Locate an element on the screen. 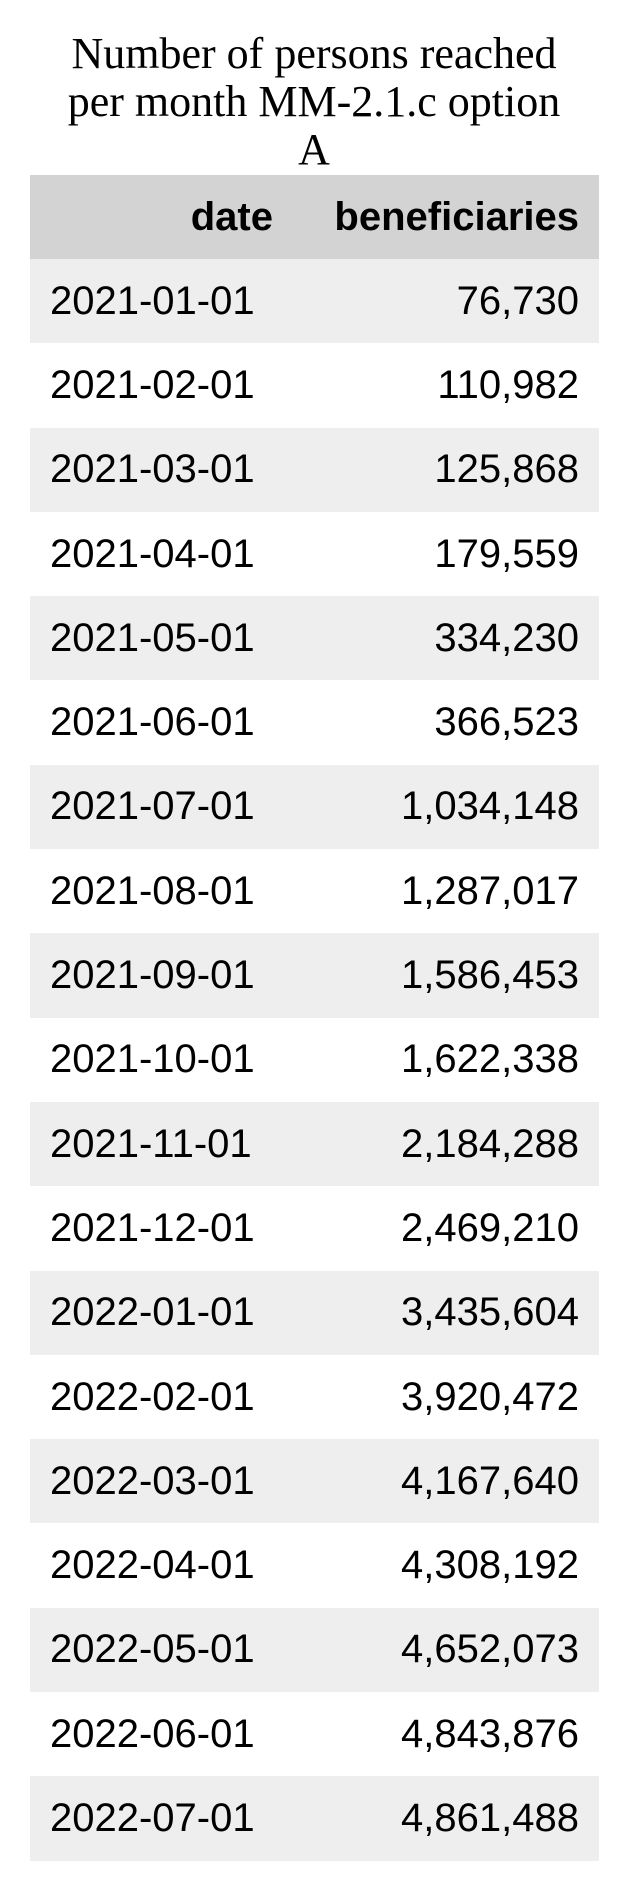 This screenshot has width=628, height=1884. date-cell: 2021-08-01 is located at coordinates (152, 890).